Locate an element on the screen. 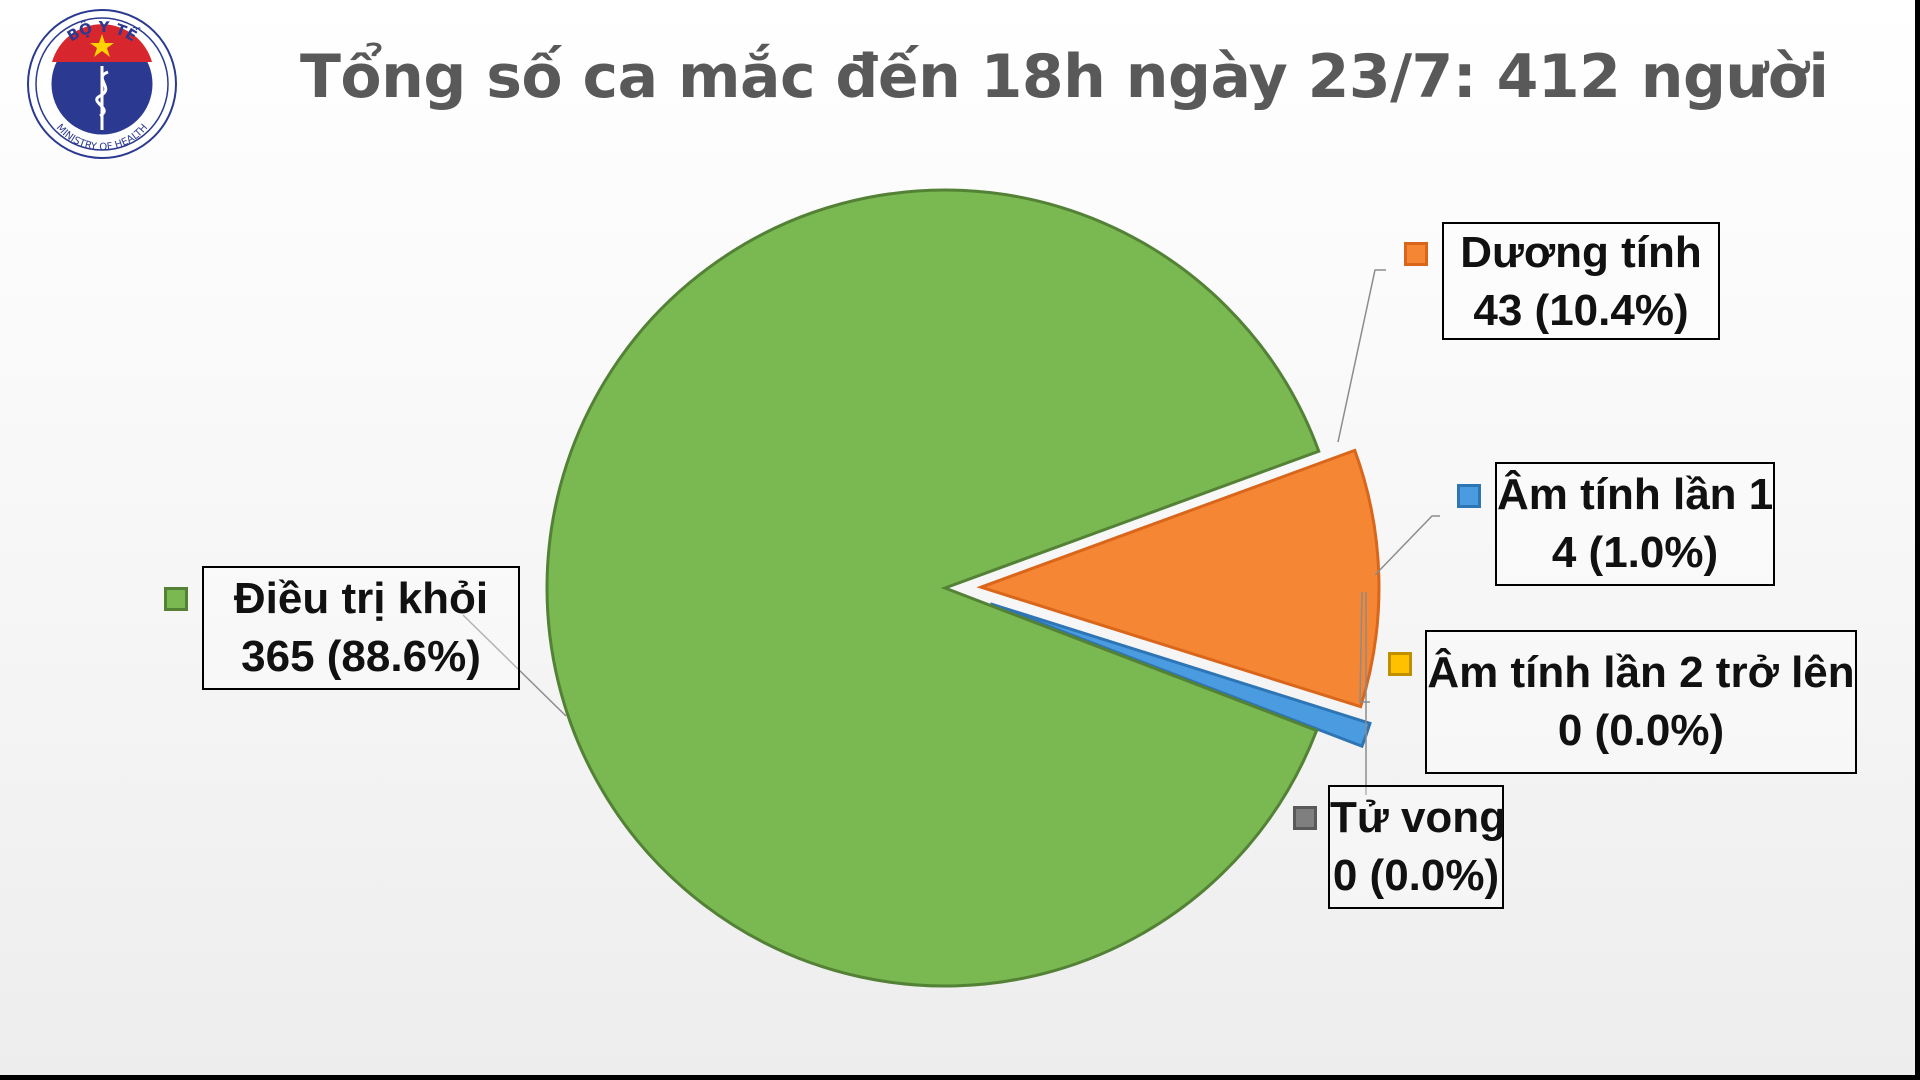 The image size is (1920, 1080). frame-right-edge is located at coordinates (1917, 540).